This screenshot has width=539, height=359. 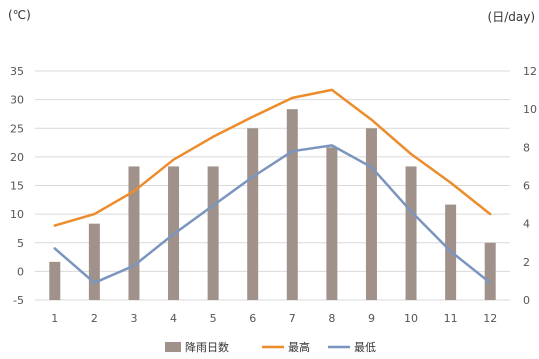 What do you see at coordinates (526, 147) in the screenshot?
I see `y-right-tick-label: 8` at bounding box center [526, 147].